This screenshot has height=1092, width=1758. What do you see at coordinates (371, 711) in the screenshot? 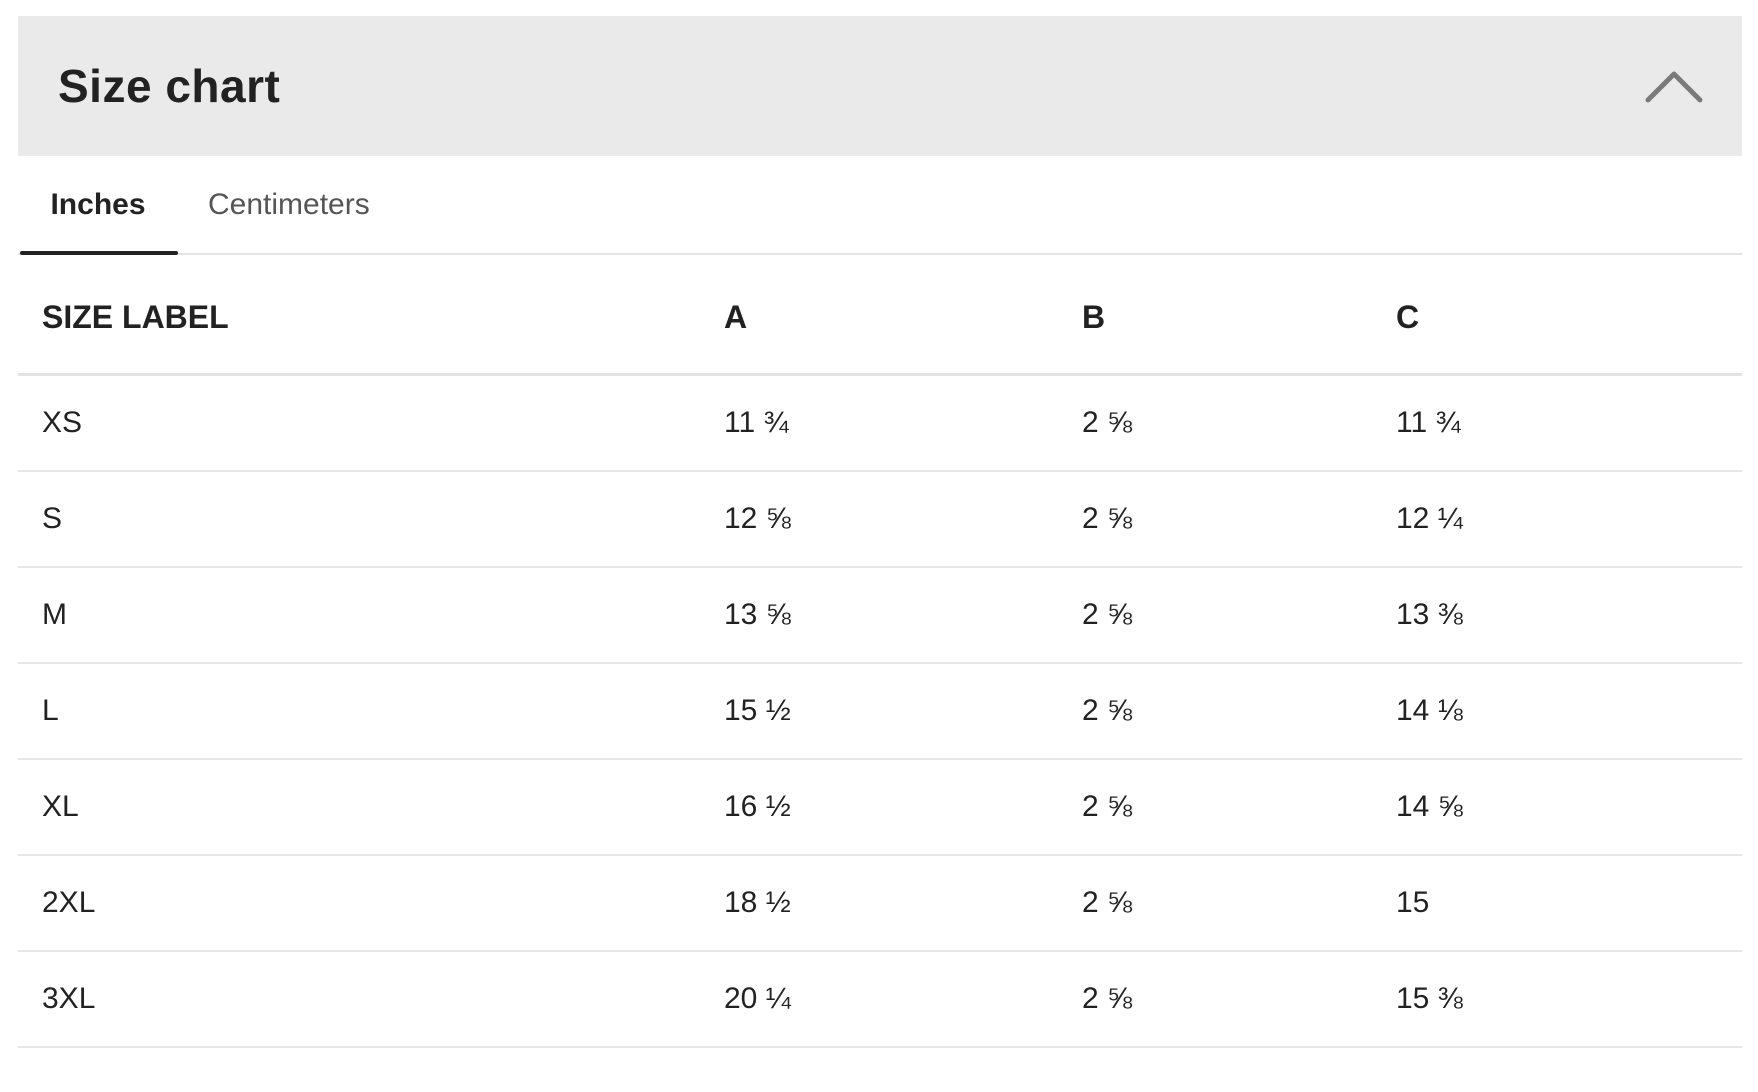
I see `cell-size-label: L` at bounding box center [371, 711].